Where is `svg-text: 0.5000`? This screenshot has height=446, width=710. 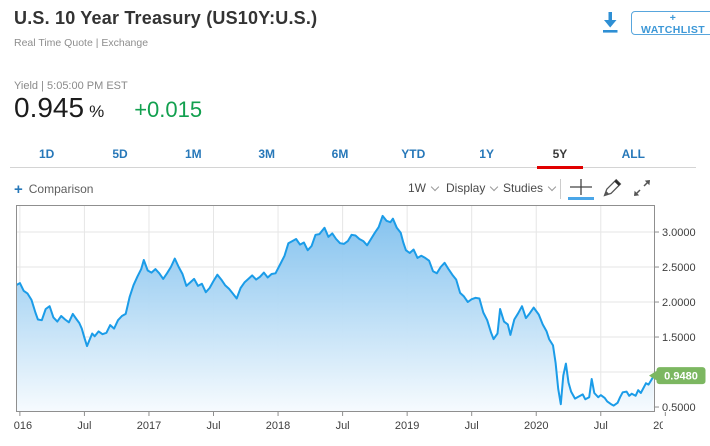
svg-text: 0.5000 is located at coordinates (679, 408).